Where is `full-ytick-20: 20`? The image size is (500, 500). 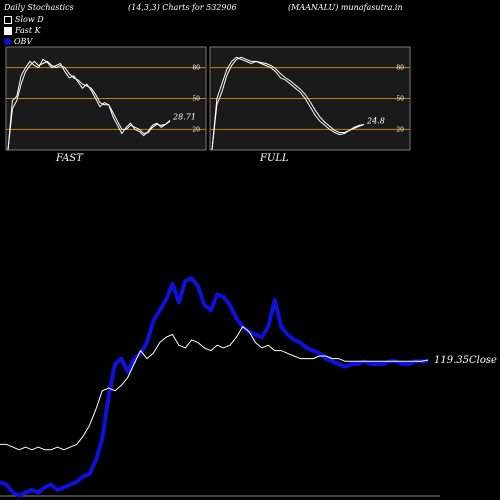
full-ytick-20: 20 is located at coordinates (400, 129).